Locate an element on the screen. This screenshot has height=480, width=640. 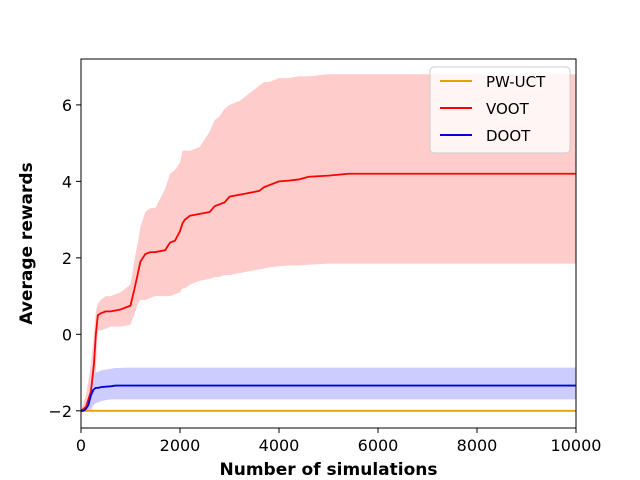
x-tick-label: 8000 is located at coordinates (477, 445).